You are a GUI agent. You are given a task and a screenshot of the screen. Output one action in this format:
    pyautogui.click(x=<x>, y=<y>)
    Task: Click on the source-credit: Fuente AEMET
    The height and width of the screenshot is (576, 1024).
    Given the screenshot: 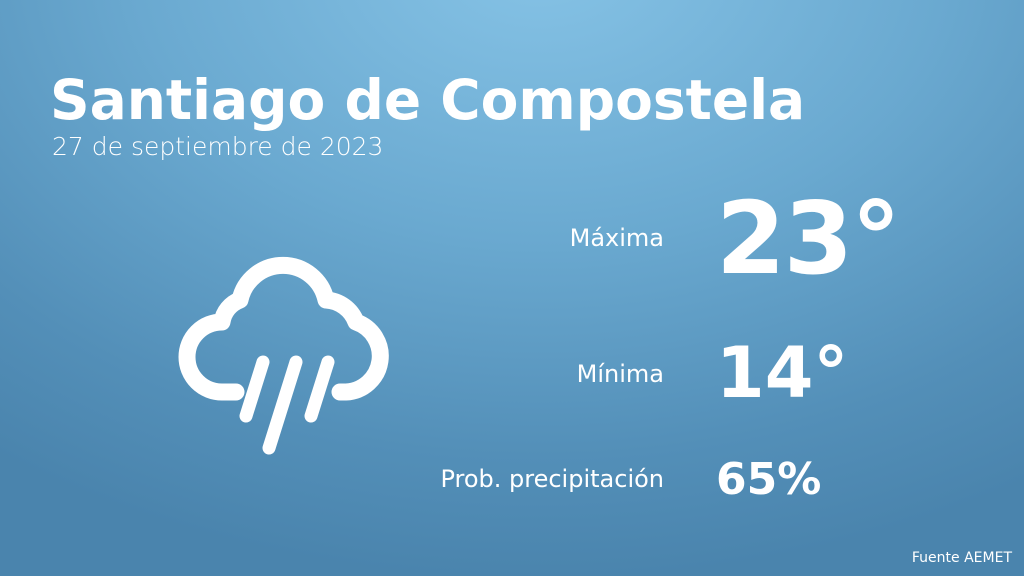 What is the action you would take?
    pyautogui.click(x=961, y=558)
    